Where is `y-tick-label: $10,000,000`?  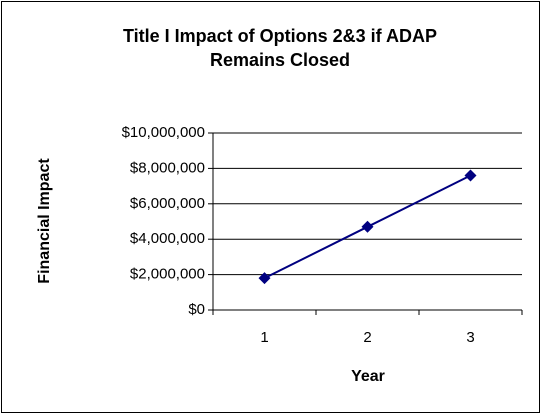
y-tick-label: $10,000,000 is located at coordinates (163, 132).